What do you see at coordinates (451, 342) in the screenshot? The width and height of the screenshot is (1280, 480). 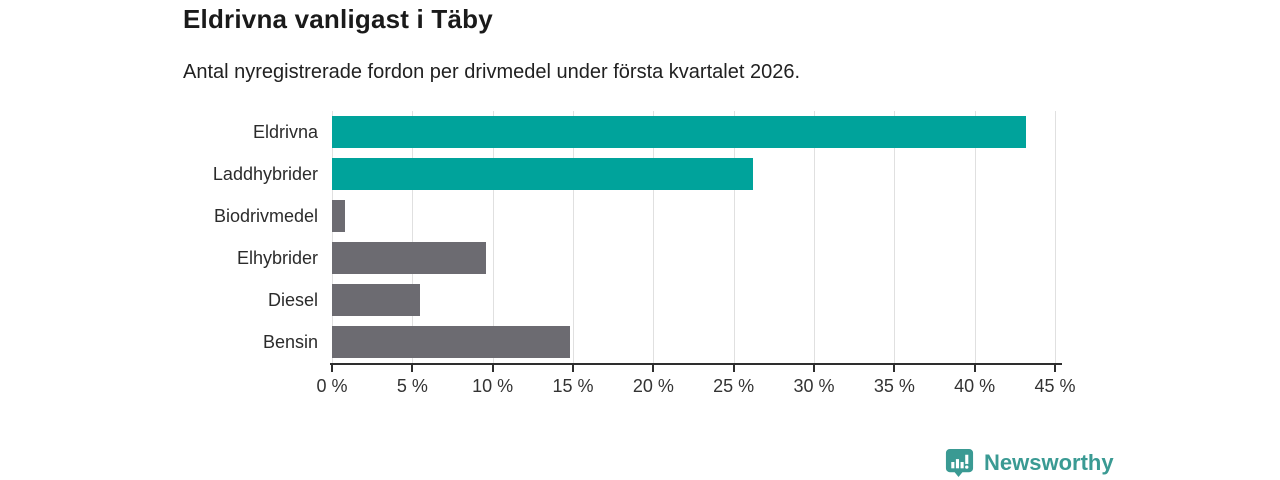 I see `bar-bensin` at bounding box center [451, 342].